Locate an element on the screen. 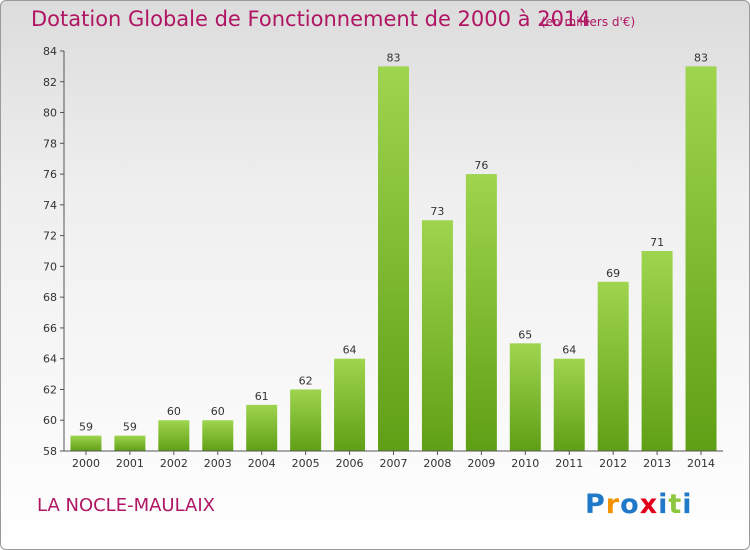 This screenshot has width=750, height=550. x-tick-label: 2004 is located at coordinates (262, 463).